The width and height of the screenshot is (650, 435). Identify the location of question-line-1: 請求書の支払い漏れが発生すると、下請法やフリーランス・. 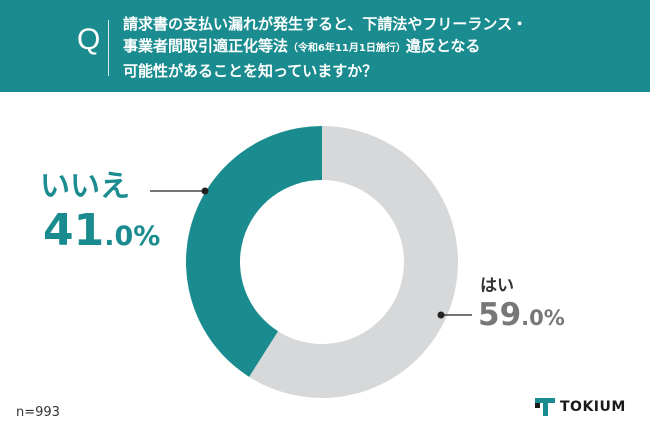
(325, 24).